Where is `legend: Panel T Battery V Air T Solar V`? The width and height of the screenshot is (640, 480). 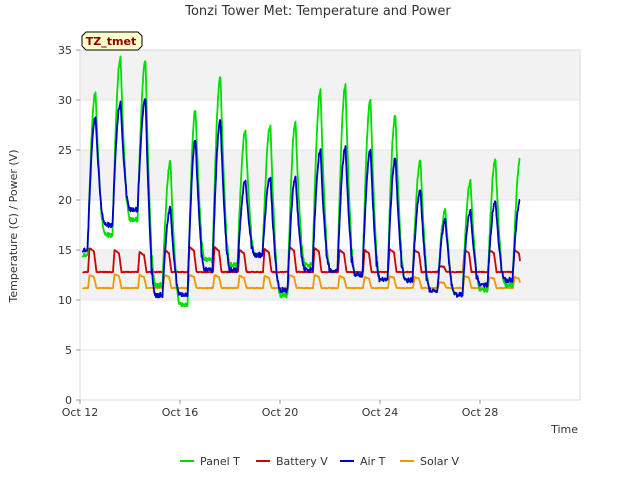 legend: Panel T Battery V Air T Solar V is located at coordinates (320, 461).